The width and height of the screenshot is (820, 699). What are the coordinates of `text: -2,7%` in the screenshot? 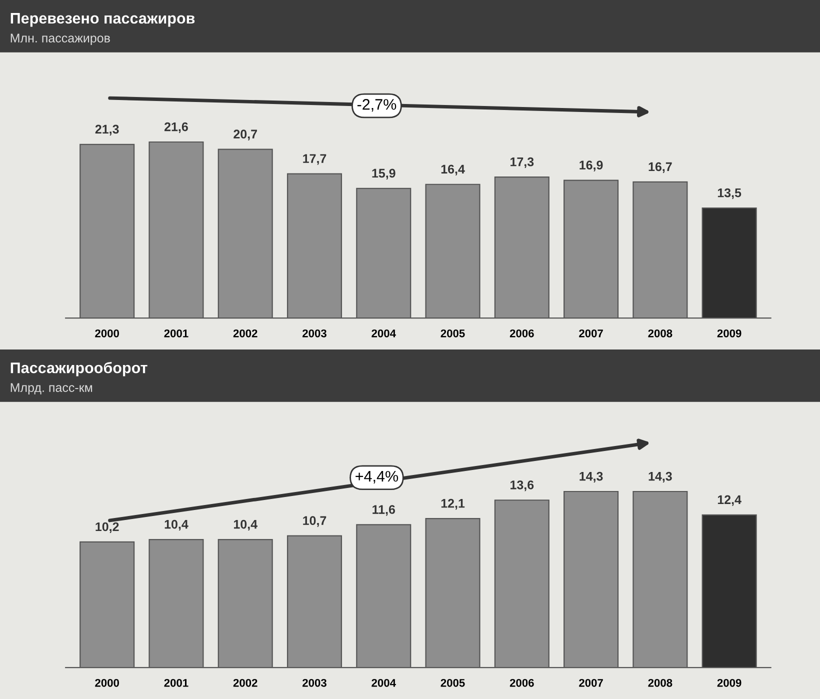 It's located at (376, 105).